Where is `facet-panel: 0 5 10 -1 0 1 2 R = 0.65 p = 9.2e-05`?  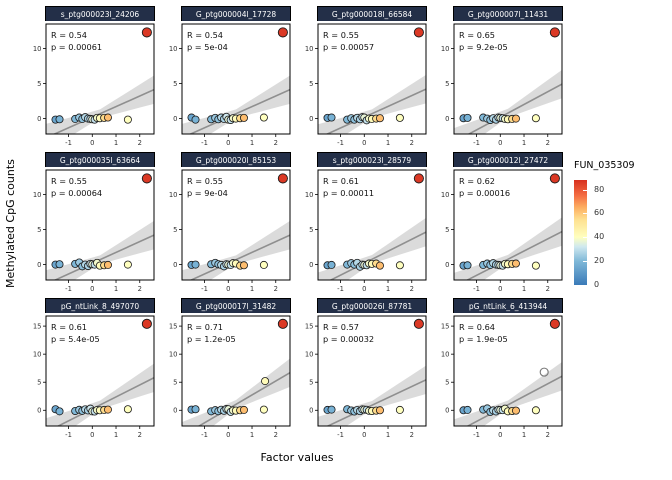 facet-panel: 0 5 10 -1 0 1 2 R = 0.65 p = 9.2e-05 is located at coordinates (502, 85).